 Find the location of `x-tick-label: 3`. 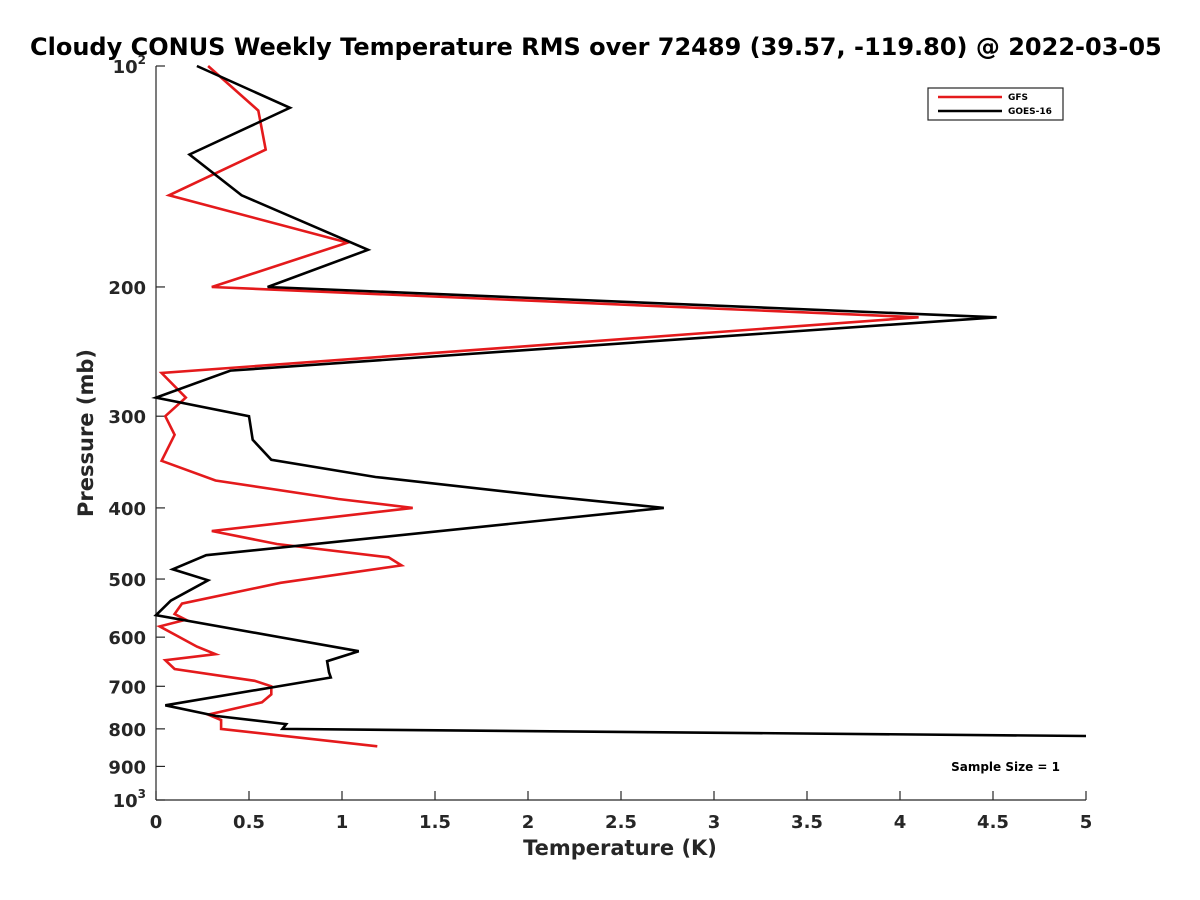

x-tick-label: 3 is located at coordinates (714, 822).